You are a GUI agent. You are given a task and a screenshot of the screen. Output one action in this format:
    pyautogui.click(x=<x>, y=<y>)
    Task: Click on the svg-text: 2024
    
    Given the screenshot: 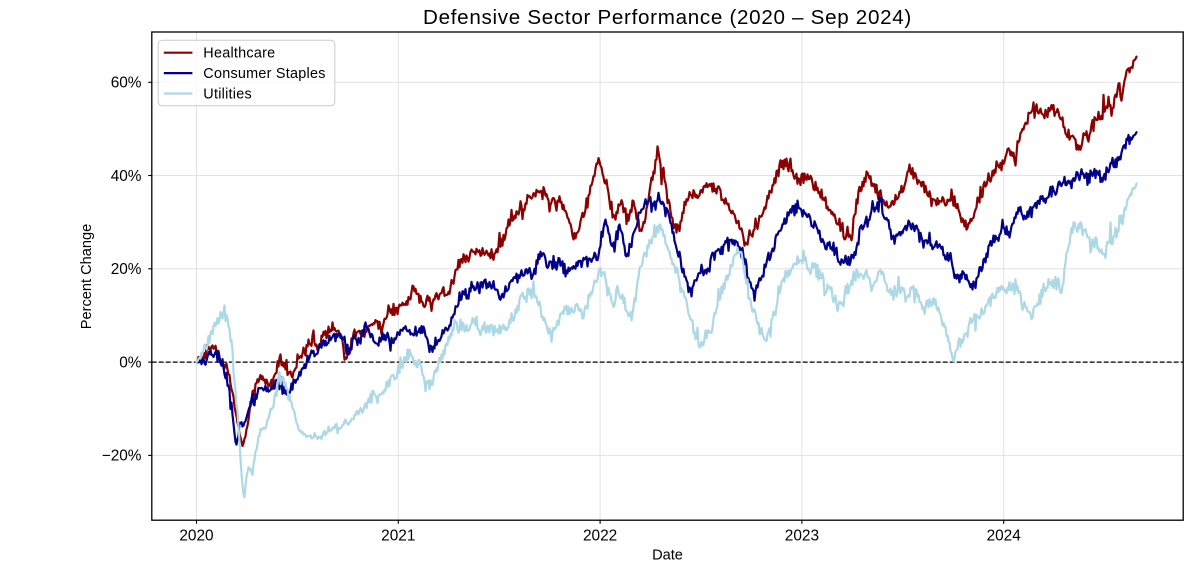 What is the action you would take?
    pyautogui.click(x=1004, y=536)
    